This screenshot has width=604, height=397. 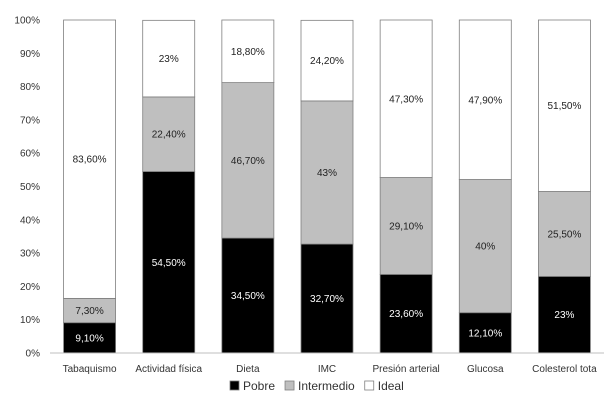 I want to click on data-label-pobre-colesterol-total: 23%, so click(x=564, y=315).